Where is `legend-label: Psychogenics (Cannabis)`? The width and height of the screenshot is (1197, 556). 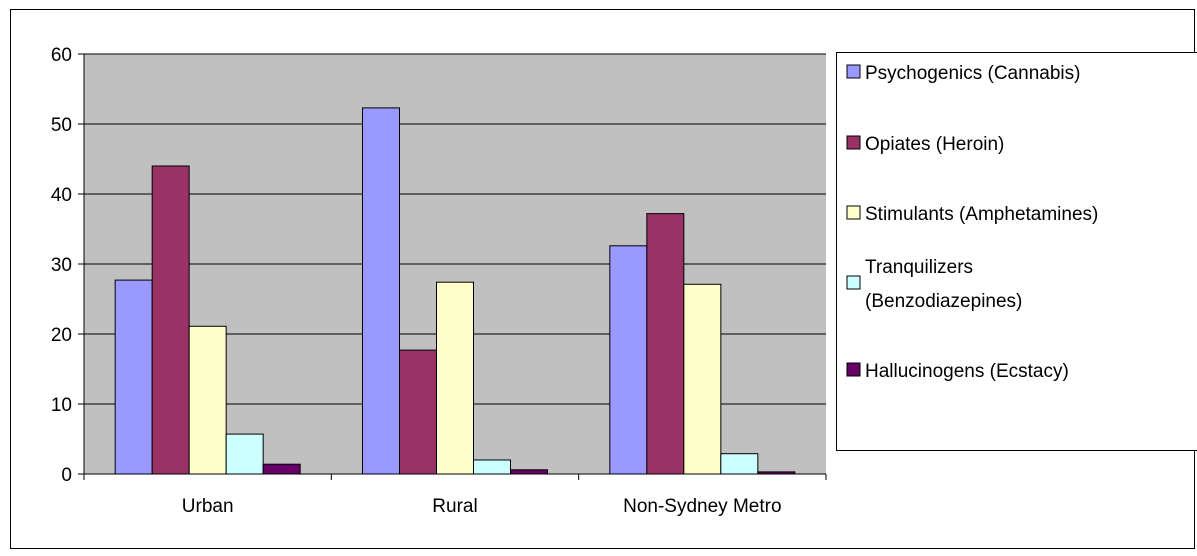 legend-label: Psychogenics (Cannabis) is located at coordinates (972, 73).